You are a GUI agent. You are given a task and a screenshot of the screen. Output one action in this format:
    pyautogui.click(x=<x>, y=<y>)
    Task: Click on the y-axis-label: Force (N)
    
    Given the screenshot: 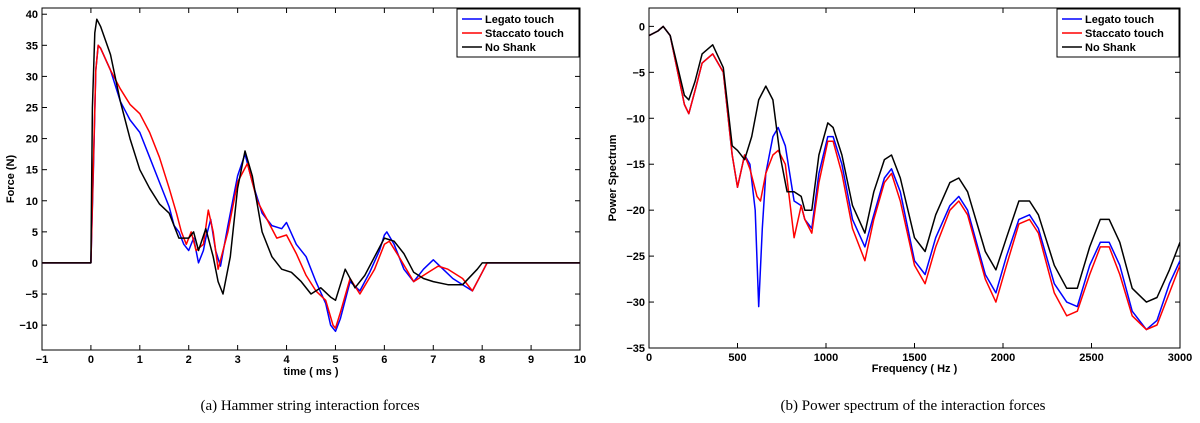 What is the action you would take?
    pyautogui.click(x=11, y=179)
    